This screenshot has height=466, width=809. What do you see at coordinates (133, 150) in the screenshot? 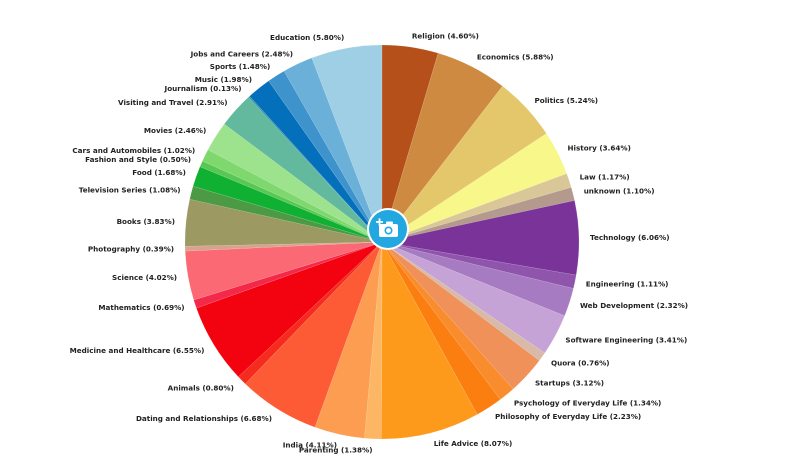
I see `slice-label: Cars and Automobiles (1.02%)` at bounding box center [133, 150].